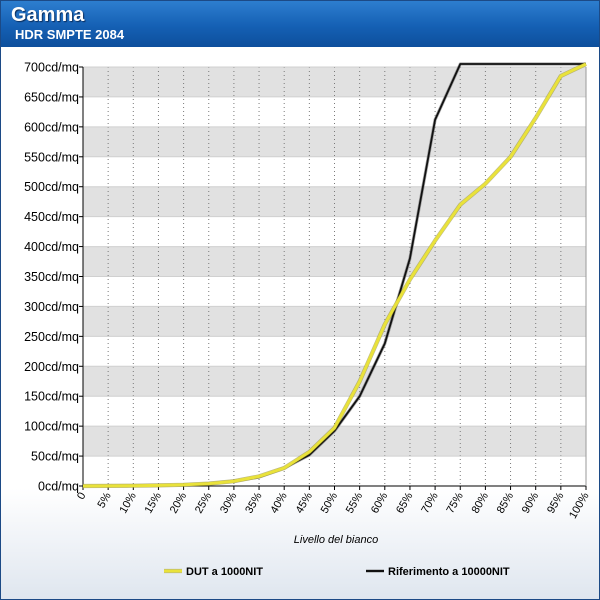 The image size is (600, 600). What do you see at coordinates (336, 540) in the screenshot?
I see `x-axis-label: Livello del bianco` at bounding box center [336, 540].